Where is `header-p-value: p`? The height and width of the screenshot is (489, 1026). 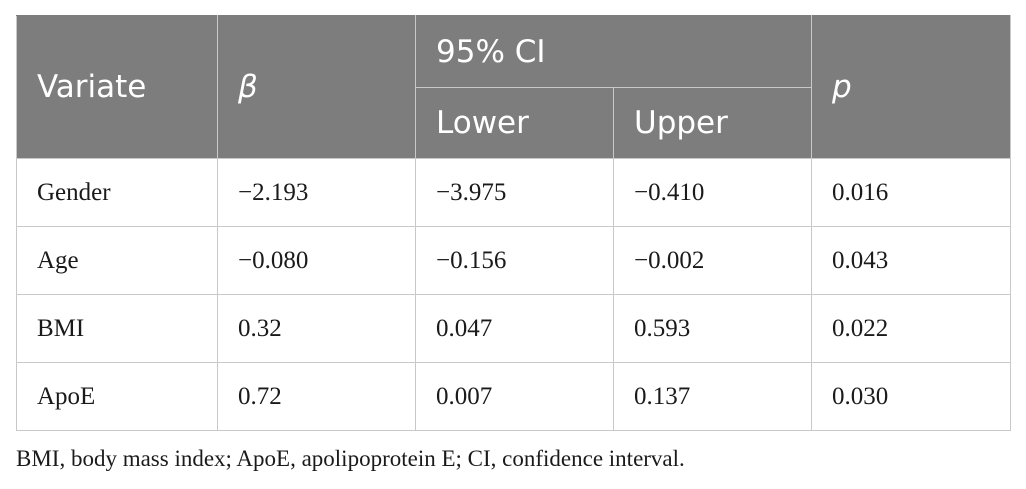 header-p-value: p is located at coordinates (911, 87).